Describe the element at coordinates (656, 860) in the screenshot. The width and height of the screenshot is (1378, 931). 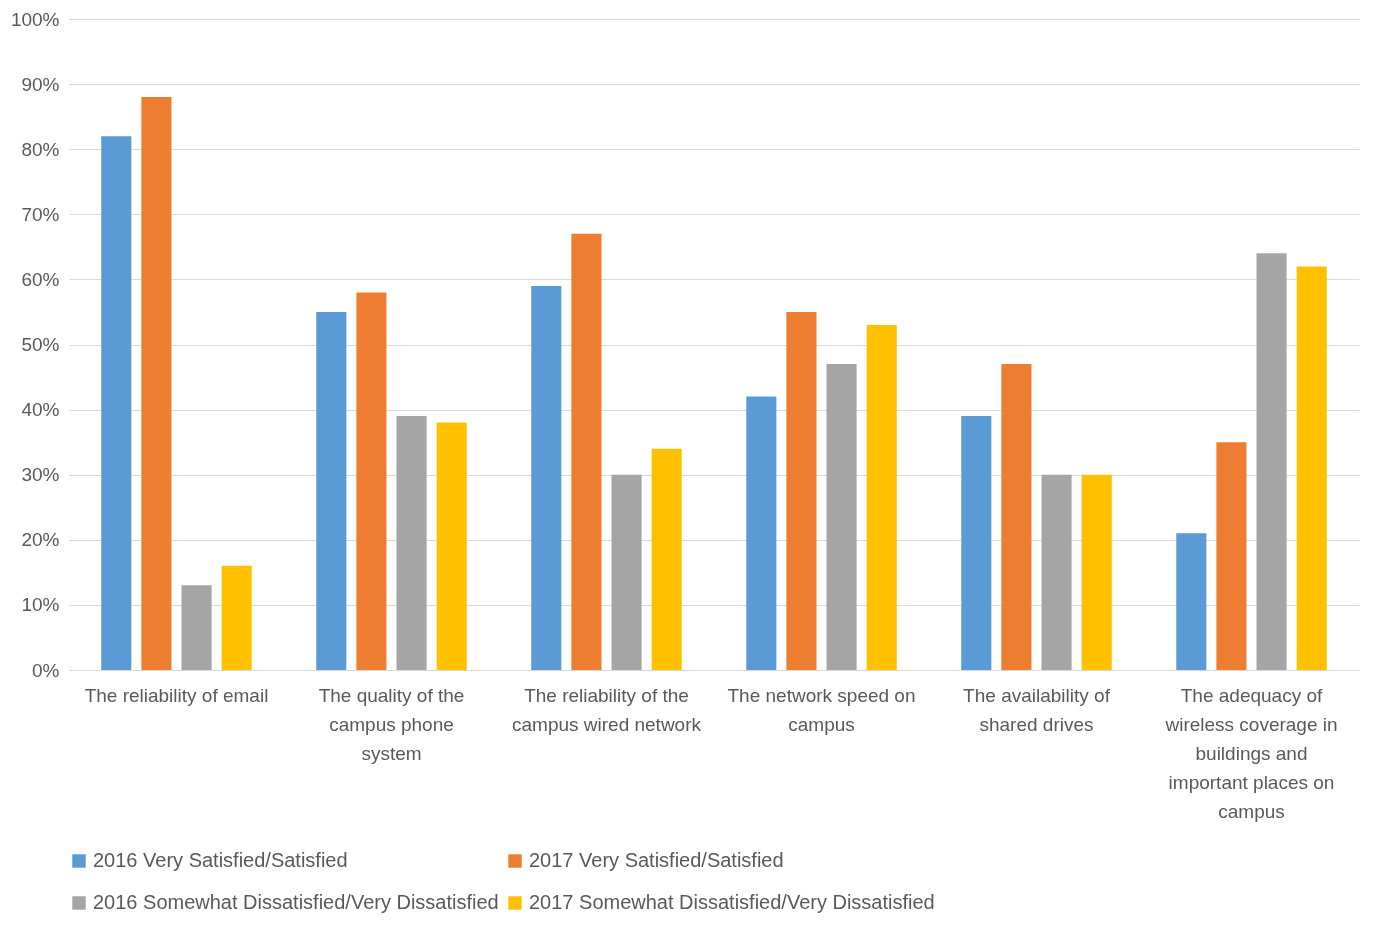
I see `legend-label: 2017 Very Satisfied/Satisfied` at that location.